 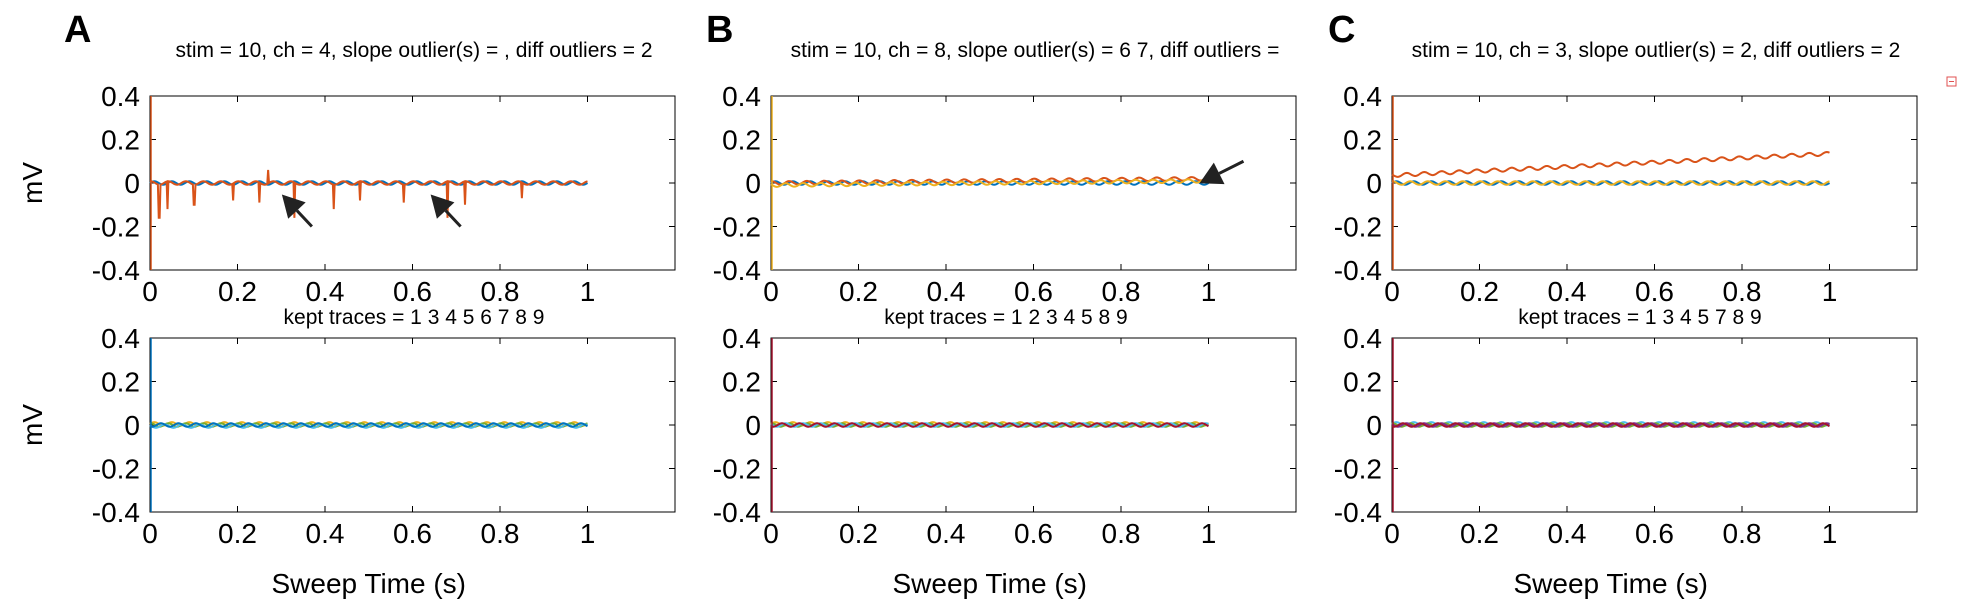 What do you see at coordinates (719, 30) in the screenshot?
I see `panel-letter-b: B` at bounding box center [719, 30].